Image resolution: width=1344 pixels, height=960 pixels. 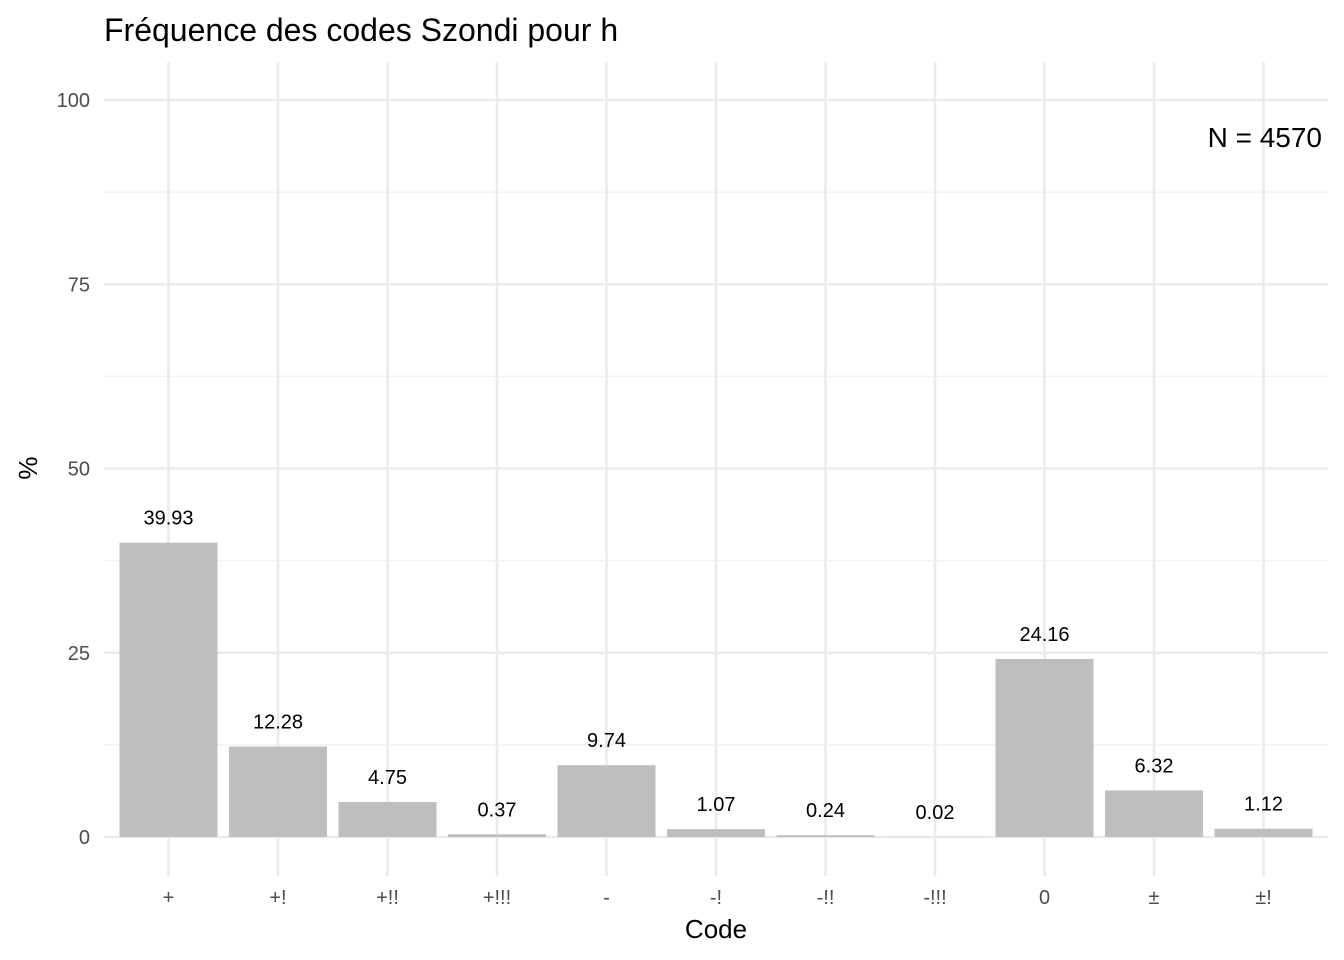 What do you see at coordinates (606, 741) in the screenshot?
I see `bar-value-label: 9.74` at bounding box center [606, 741].